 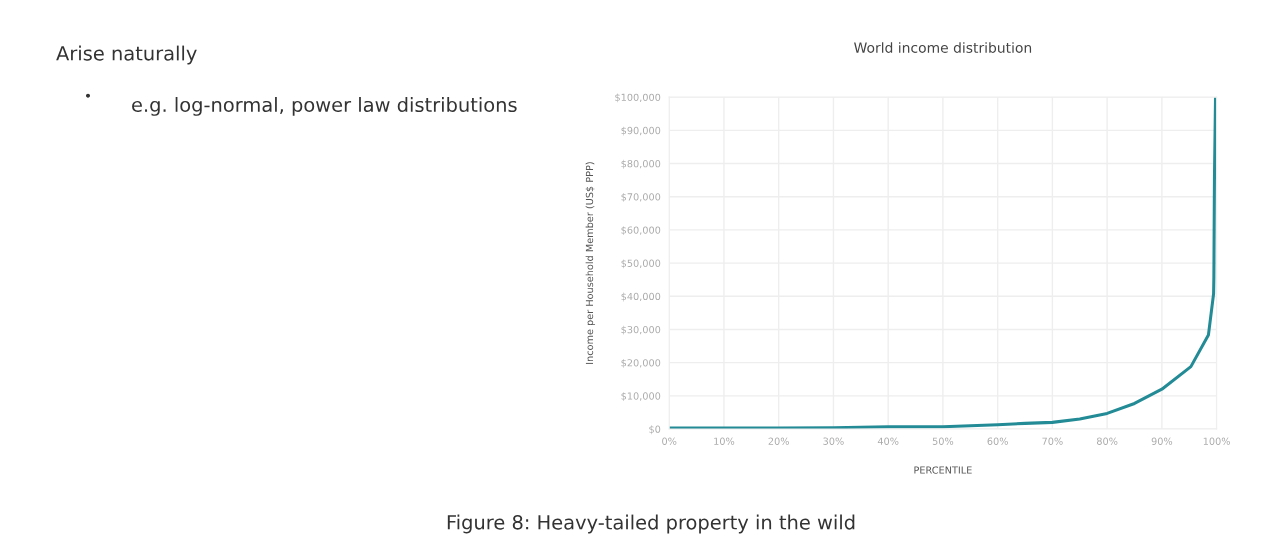 What do you see at coordinates (641, 396) in the screenshot?
I see `y-tick-label: $10,000` at bounding box center [641, 396].